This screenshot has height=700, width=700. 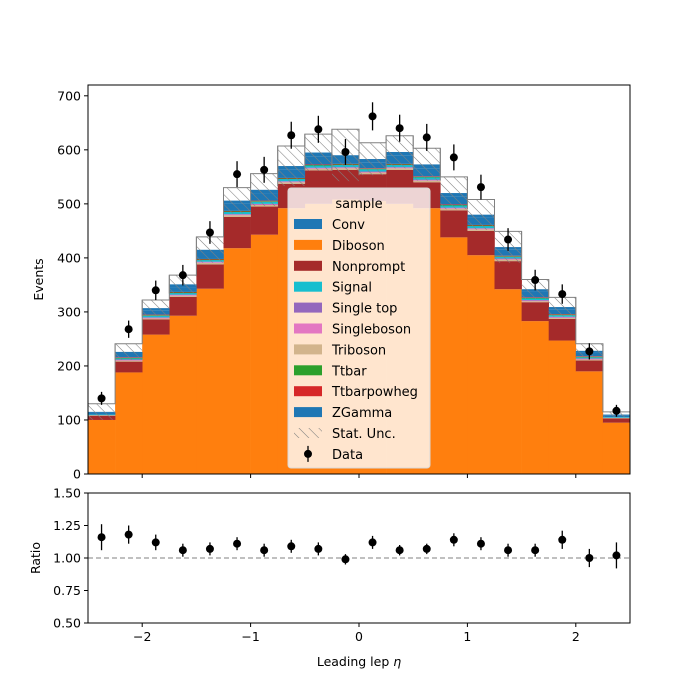 I want to click on legend-title: sample, so click(x=358, y=204).